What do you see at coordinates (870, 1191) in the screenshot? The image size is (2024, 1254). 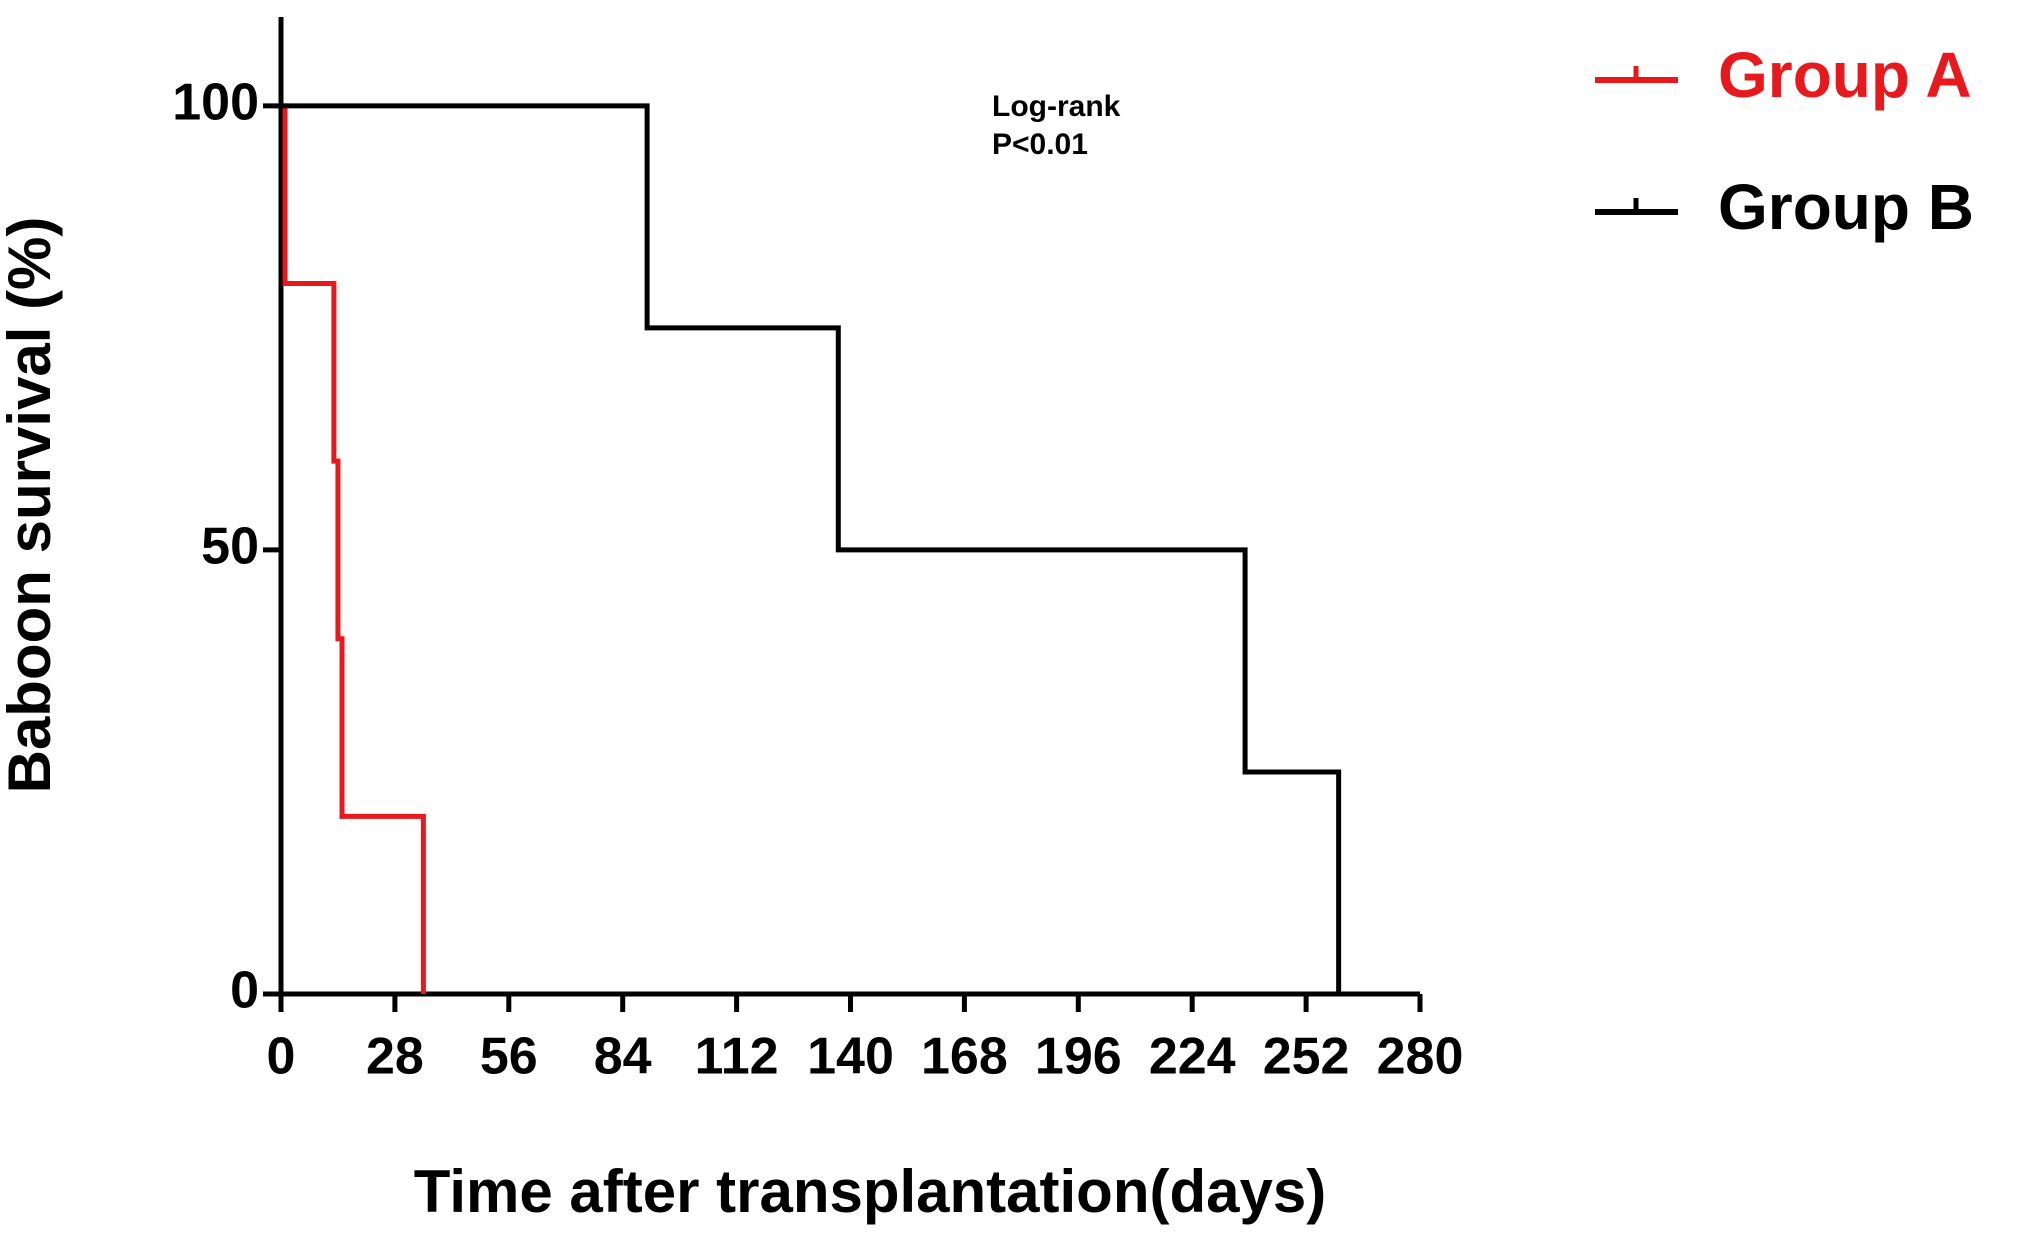 I see `x-axis-title: Time after transplantation(days)` at bounding box center [870, 1191].